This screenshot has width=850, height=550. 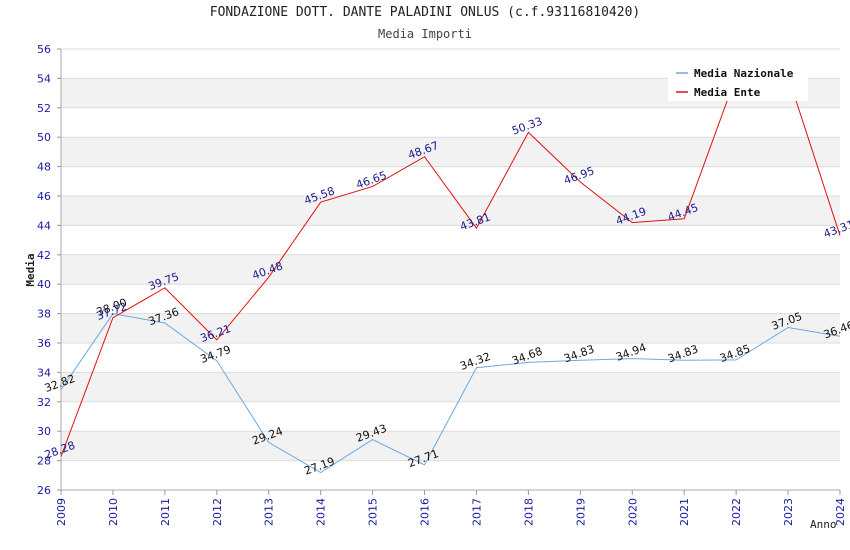 What do you see at coordinates (44, 196) in the screenshot?
I see `y-tick-label: 46` at bounding box center [44, 196].